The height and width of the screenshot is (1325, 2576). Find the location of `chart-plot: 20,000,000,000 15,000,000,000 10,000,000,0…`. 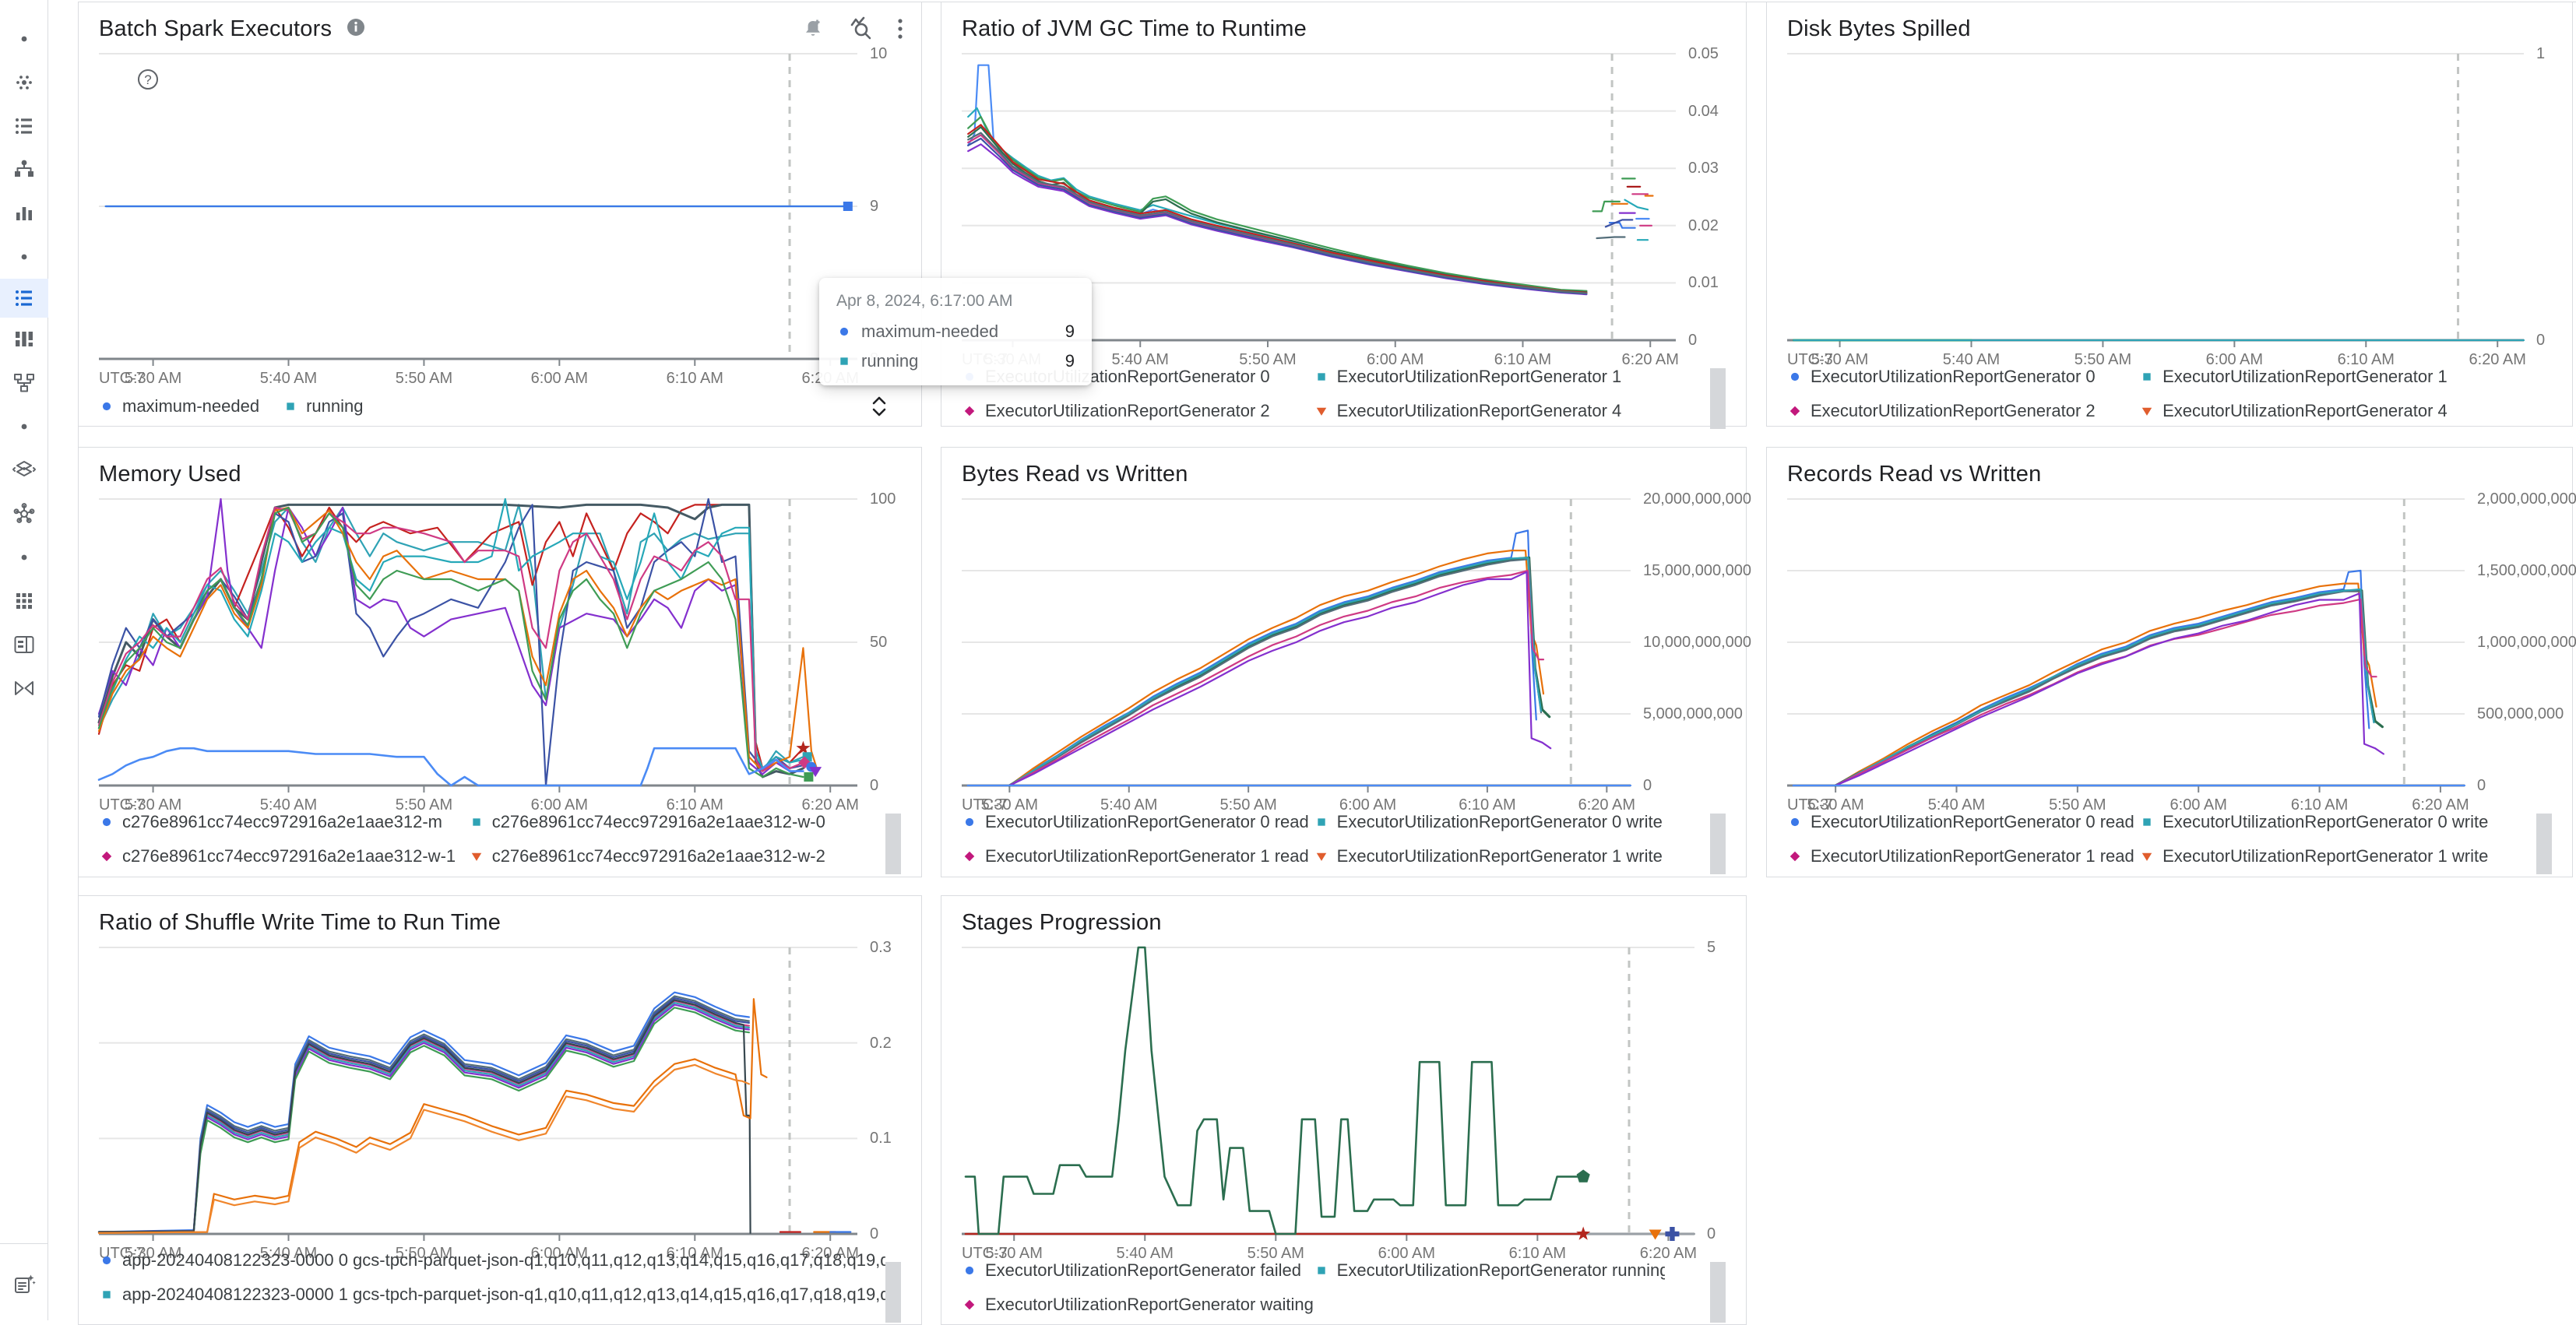

chart-plot: 20,000,000,000 15,000,000,000 10,000,000,0… is located at coordinates (1346, 662).